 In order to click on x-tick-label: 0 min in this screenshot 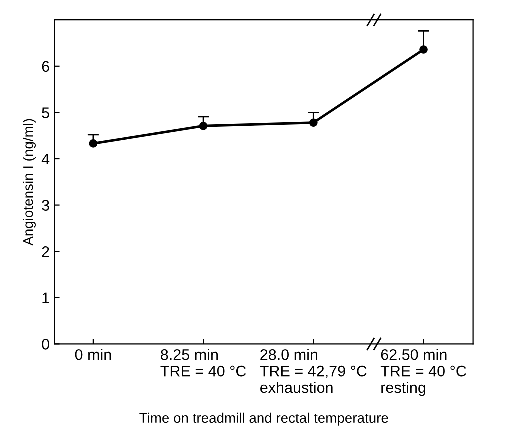, I will do `click(93, 354)`.